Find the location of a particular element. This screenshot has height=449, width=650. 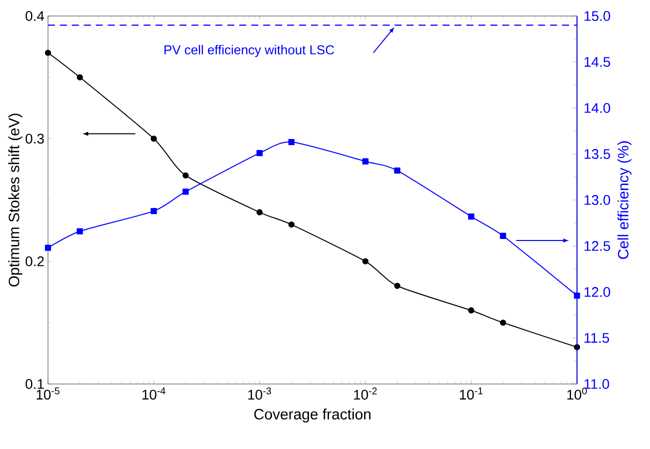

y-tick-label: 0.2 is located at coordinates (35, 261).